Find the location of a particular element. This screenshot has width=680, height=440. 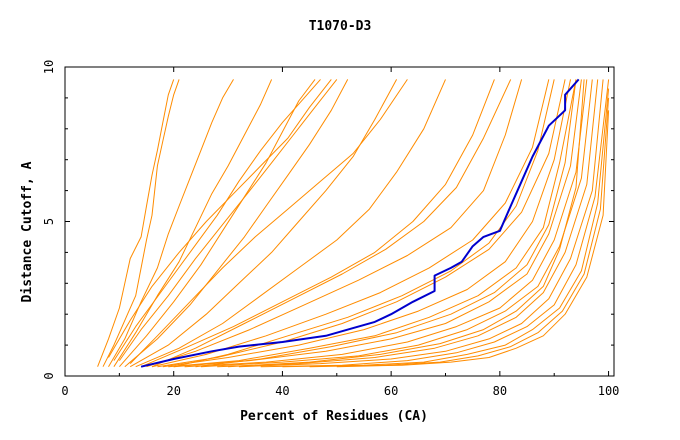

y-tick-label-10: 10 is located at coordinates (49, 67).